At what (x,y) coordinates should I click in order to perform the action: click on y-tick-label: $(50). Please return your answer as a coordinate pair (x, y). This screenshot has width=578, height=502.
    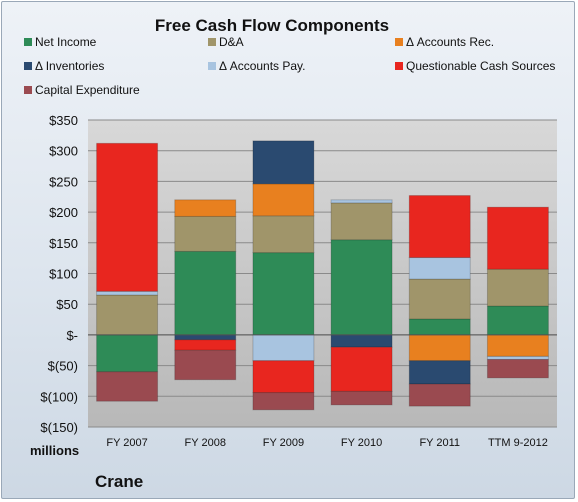
    Looking at the image, I should click on (63, 366).